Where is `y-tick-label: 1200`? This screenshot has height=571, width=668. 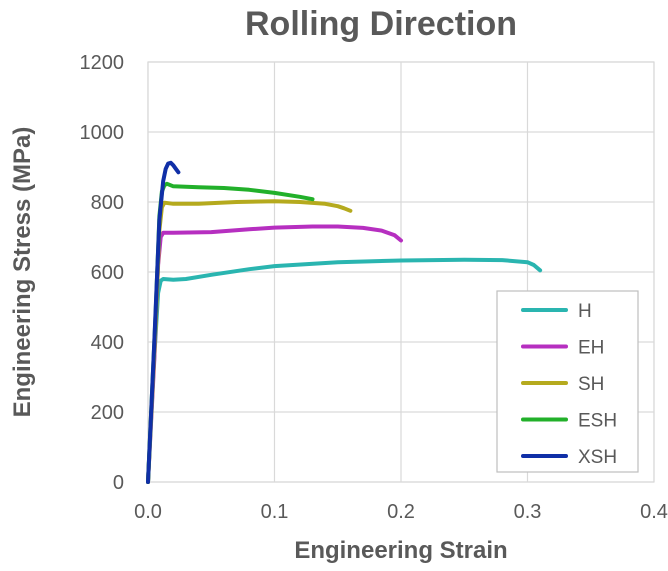 y-tick-label: 1200 is located at coordinates (102, 63).